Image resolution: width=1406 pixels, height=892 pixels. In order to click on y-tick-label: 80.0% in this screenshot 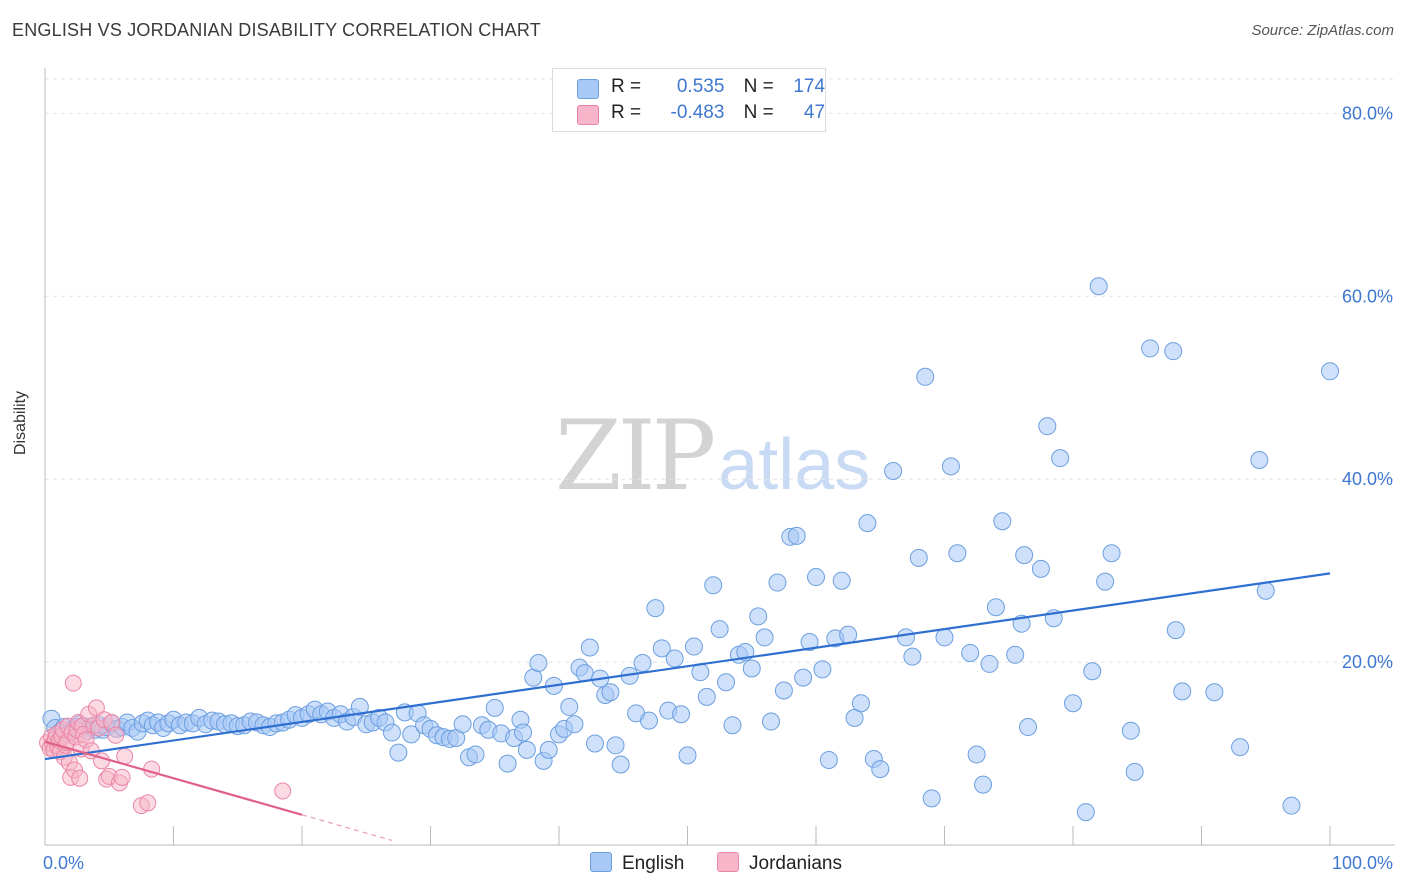, I will do `click(1367, 113)`.